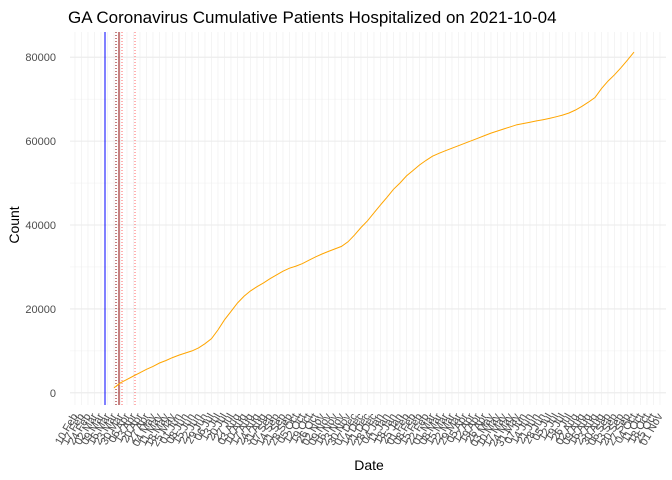 This screenshot has height=480, width=672. Describe the element at coordinates (40, 310) in the screenshot. I see `y-tick-label: 20000` at that location.